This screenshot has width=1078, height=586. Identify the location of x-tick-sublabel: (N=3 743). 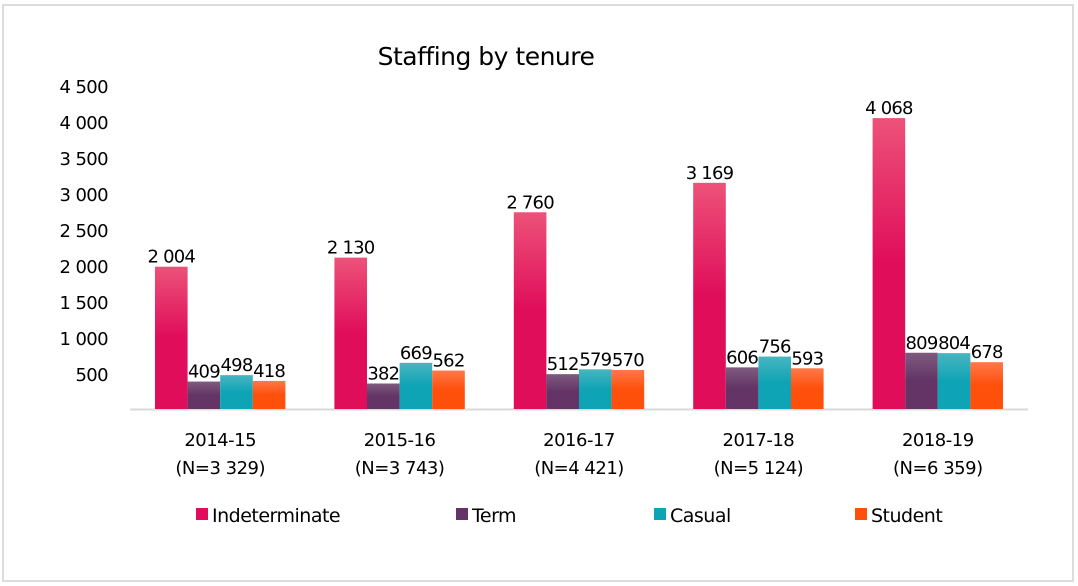
(400, 468).